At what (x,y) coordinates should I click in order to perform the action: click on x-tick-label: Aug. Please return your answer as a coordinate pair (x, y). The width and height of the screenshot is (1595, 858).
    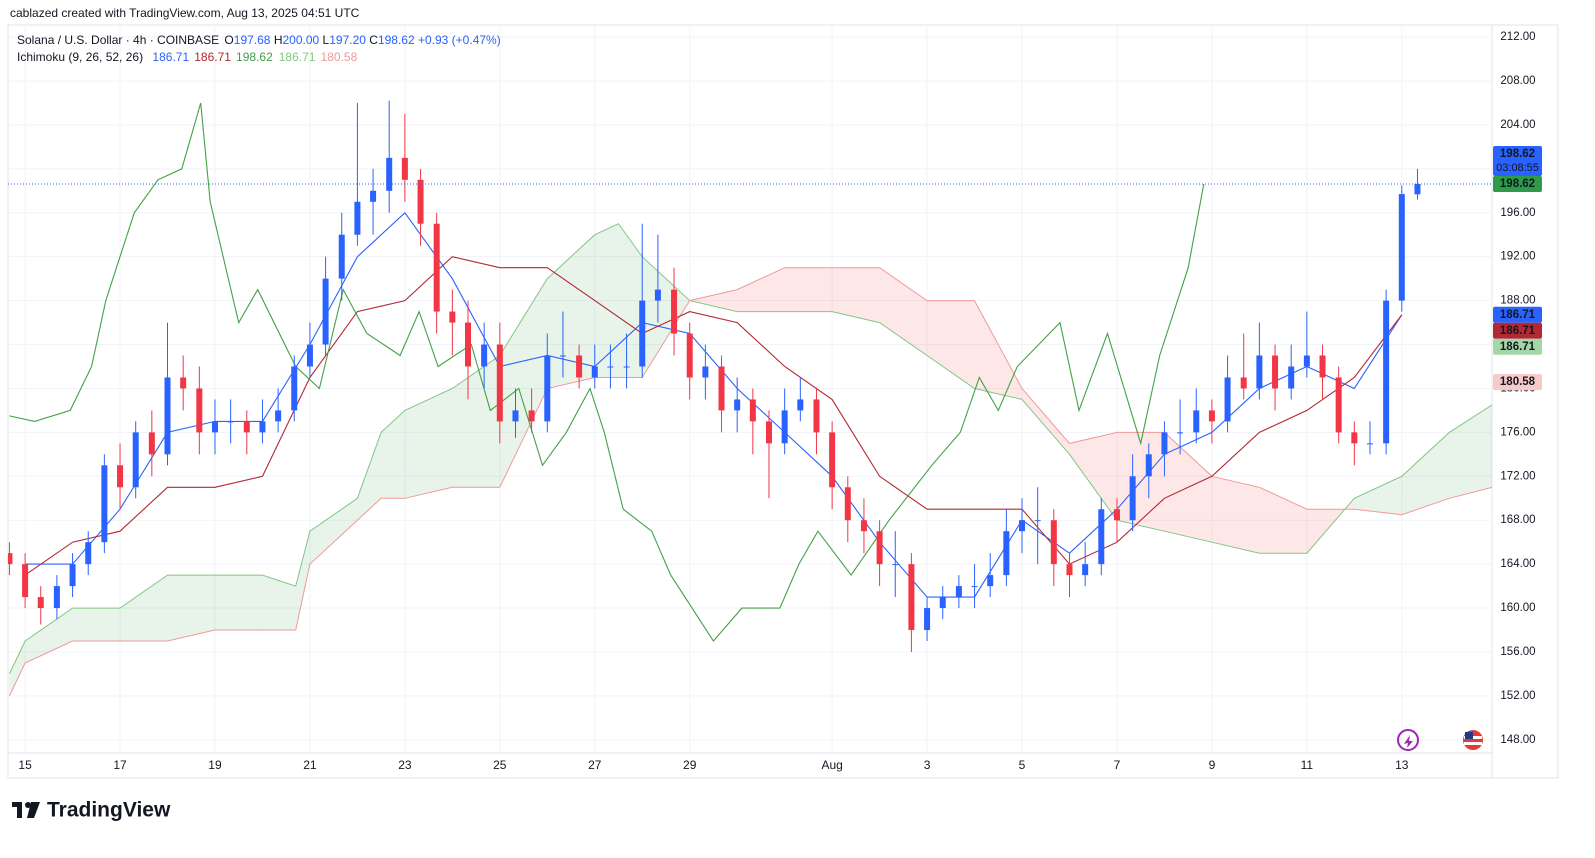
    Looking at the image, I should click on (831, 765).